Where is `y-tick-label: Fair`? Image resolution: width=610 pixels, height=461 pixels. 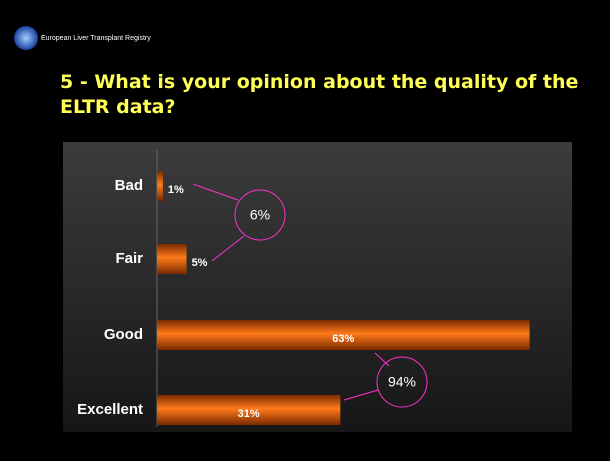 y-tick-label: Fair is located at coordinates (129, 258).